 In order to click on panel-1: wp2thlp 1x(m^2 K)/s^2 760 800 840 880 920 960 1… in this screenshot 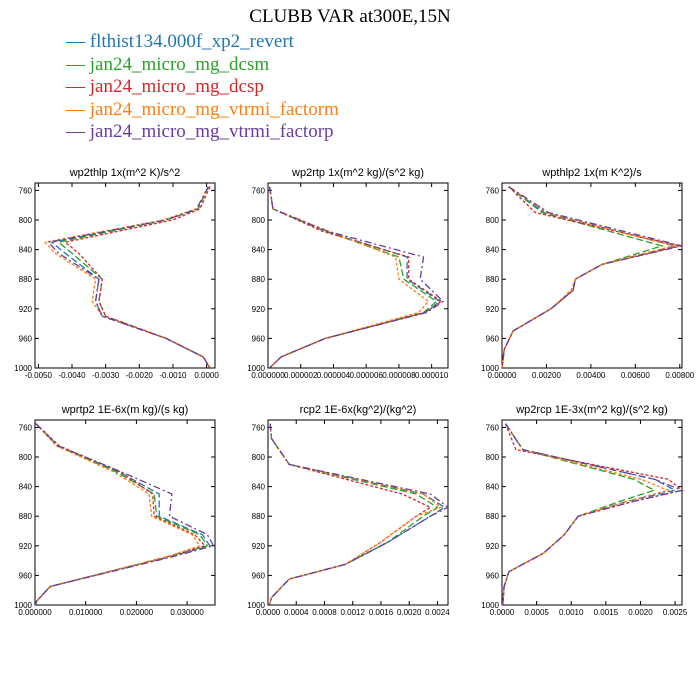, I will do `click(116, 273)`.